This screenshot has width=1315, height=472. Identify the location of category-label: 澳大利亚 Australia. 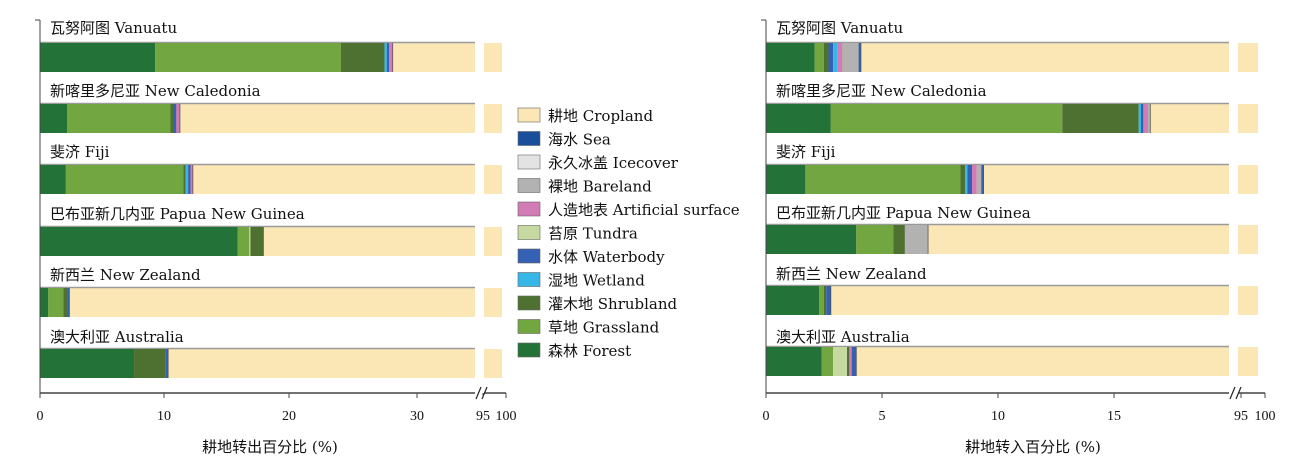
(843, 337).